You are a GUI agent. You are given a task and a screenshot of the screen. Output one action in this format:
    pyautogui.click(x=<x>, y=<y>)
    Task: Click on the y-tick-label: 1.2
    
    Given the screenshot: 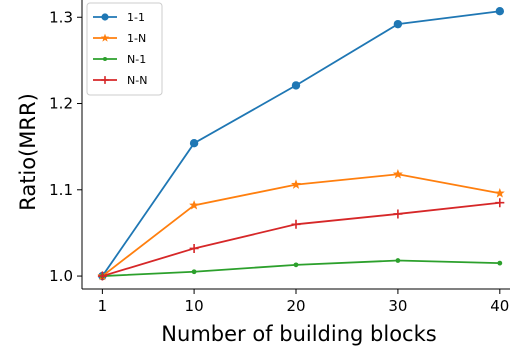 What is the action you would take?
    pyautogui.click(x=61, y=104)
    